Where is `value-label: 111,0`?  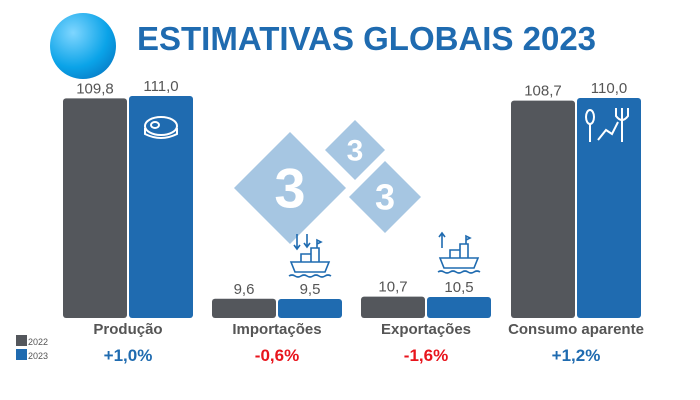
value-label: 111,0 is located at coordinates (160, 86).